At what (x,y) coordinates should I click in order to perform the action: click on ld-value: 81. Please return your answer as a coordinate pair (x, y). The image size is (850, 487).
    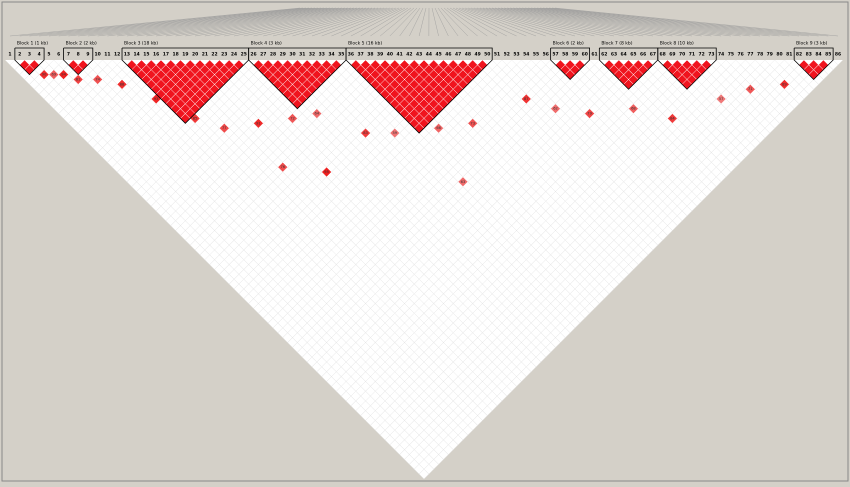
    Looking at the image, I should click on (78, 79).